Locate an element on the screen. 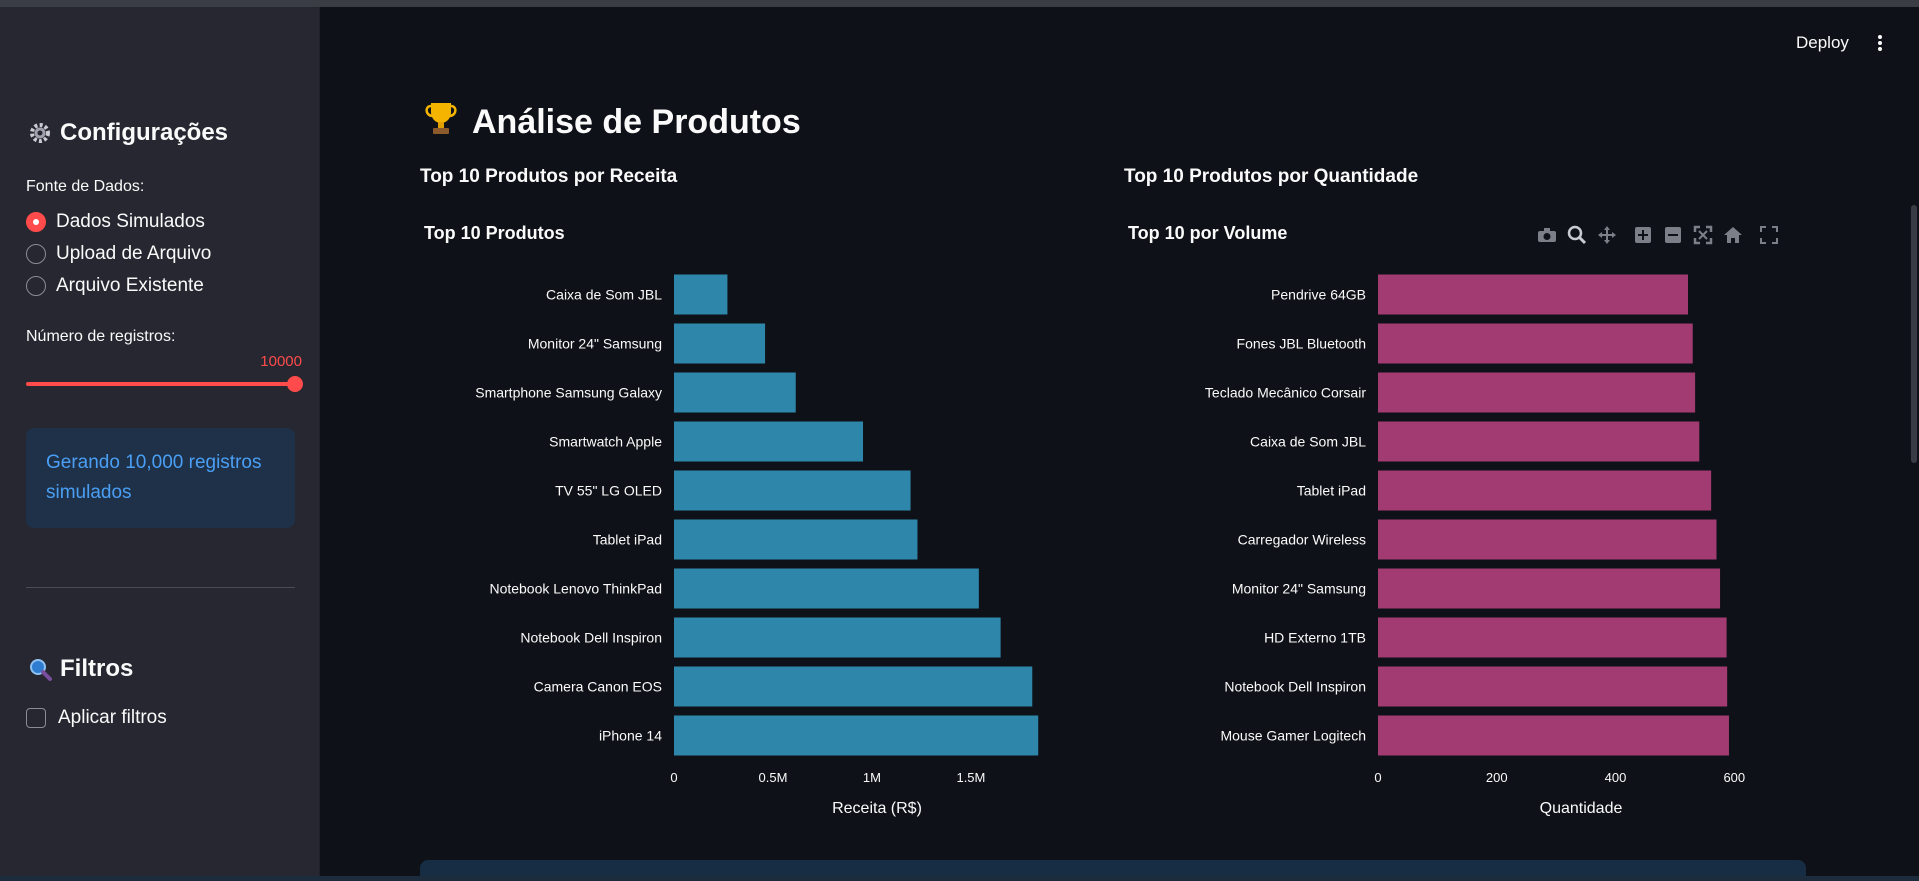 The image size is (1919, 881). category-label: Smartwatch Apple is located at coordinates (605, 442).